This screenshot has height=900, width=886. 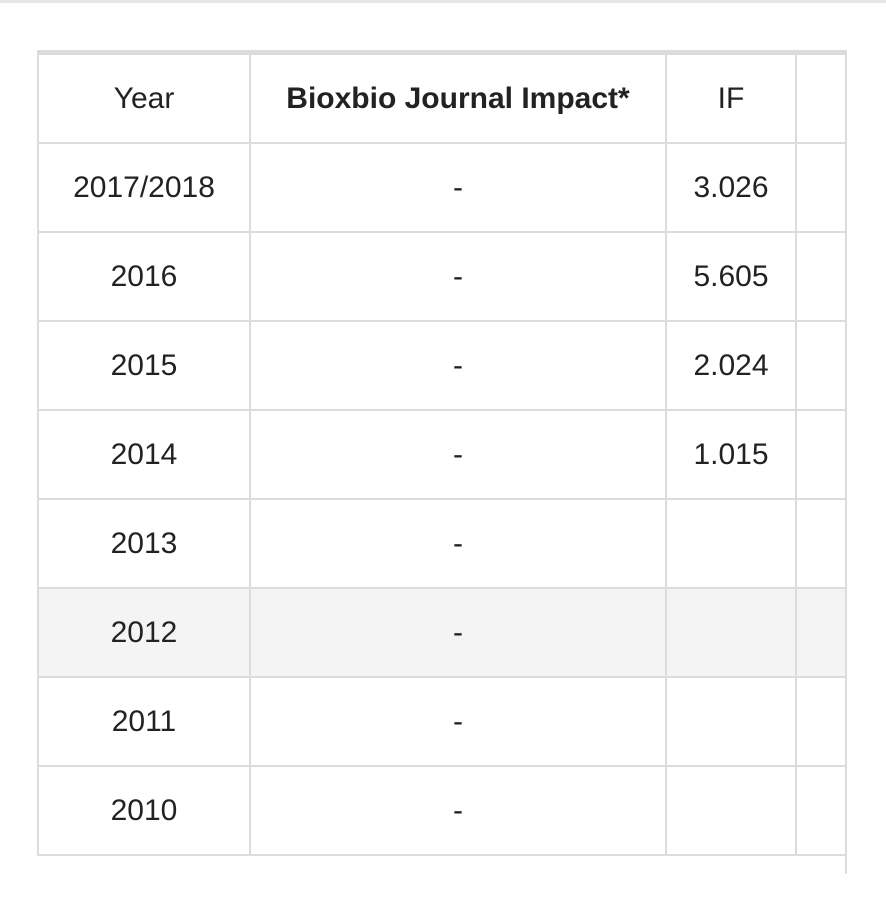 What do you see at coordinates (144, 365) in the screenshot?
I see `table-cell: 2015` at bounding box center [144, 365].